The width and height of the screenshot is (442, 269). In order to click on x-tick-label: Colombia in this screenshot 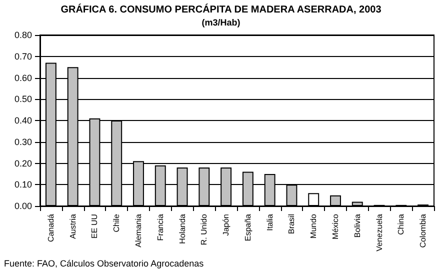, I will do `click(423, 230)`.